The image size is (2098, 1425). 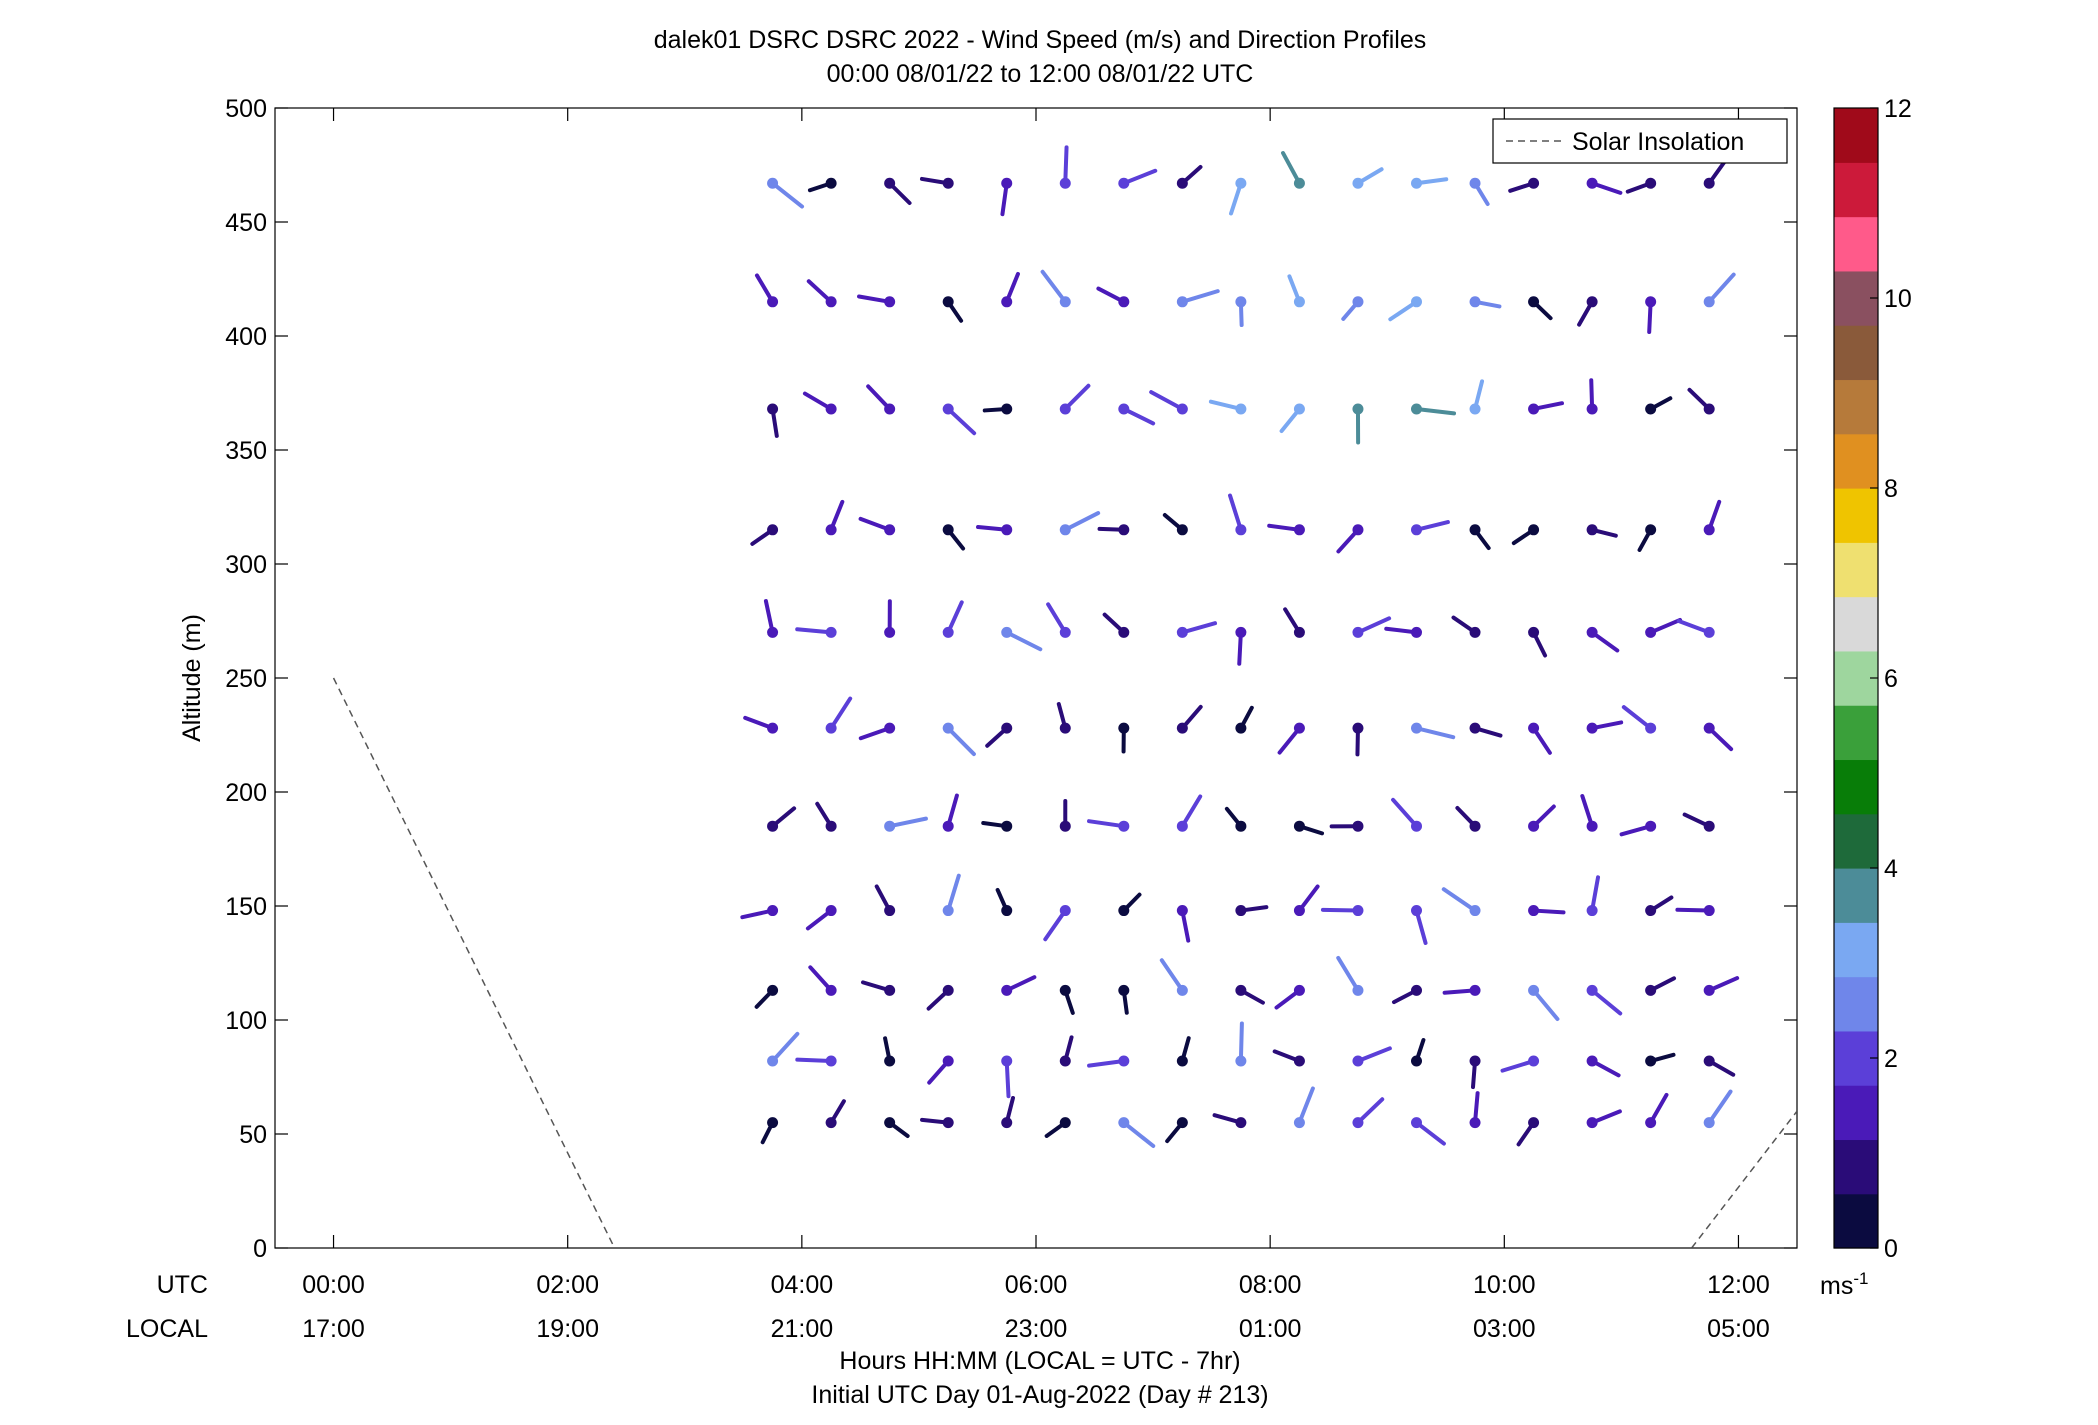 I want to click on y-tick-label-7: 350, so click(x=246, y=451).